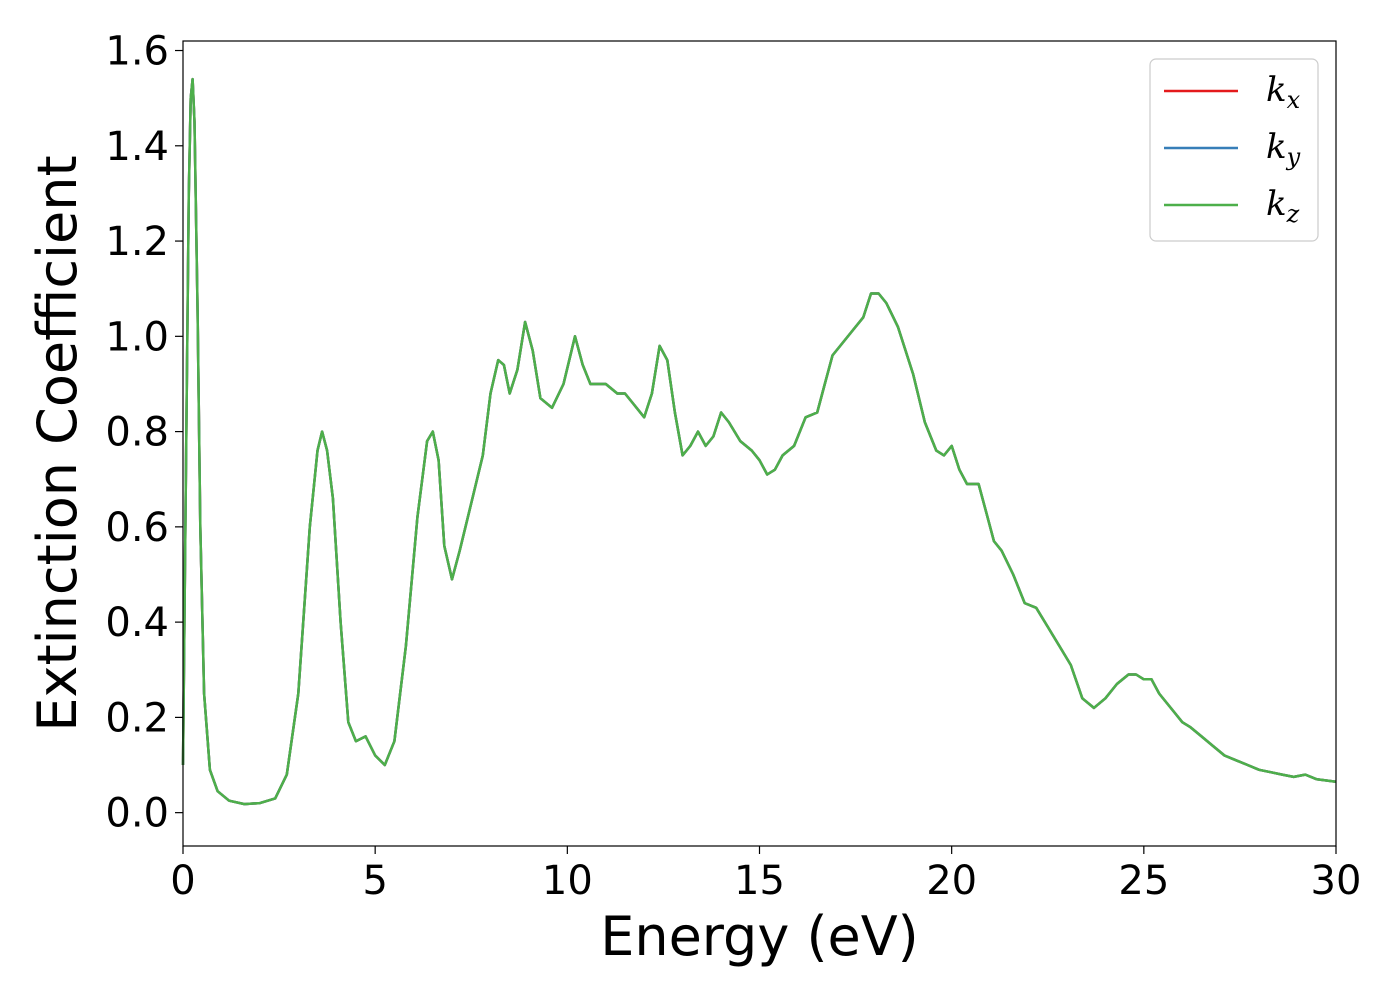 This screenshot has height=1000, width=1400. What do you see at coordinates (57, 443) in the screenshot?
I see `y-axis-label: Extinction Coefficient` at bounding box center [57, 443].